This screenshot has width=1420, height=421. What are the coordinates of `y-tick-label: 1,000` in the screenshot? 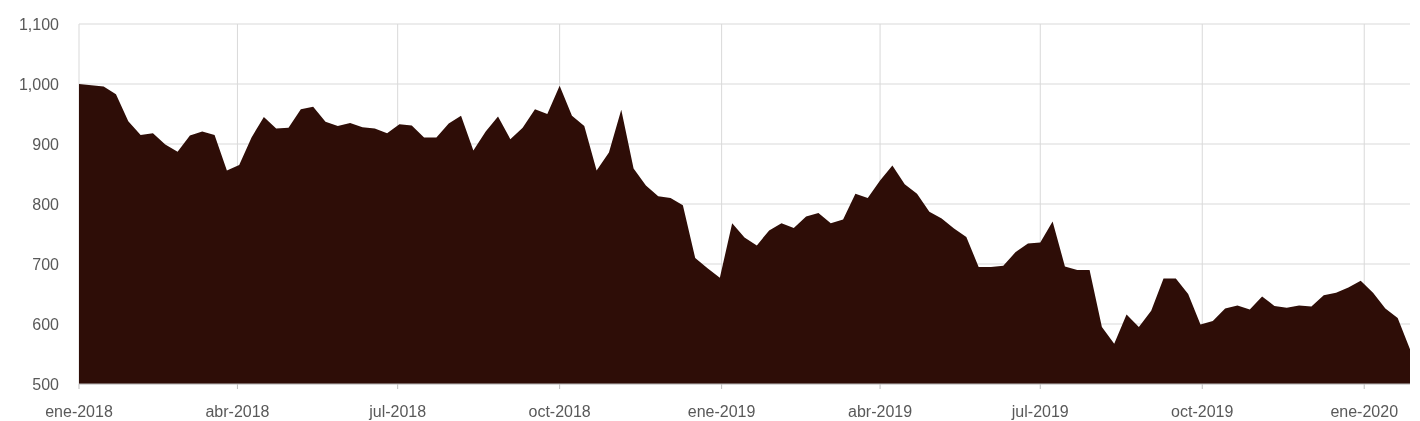 It's located at (39, 84).